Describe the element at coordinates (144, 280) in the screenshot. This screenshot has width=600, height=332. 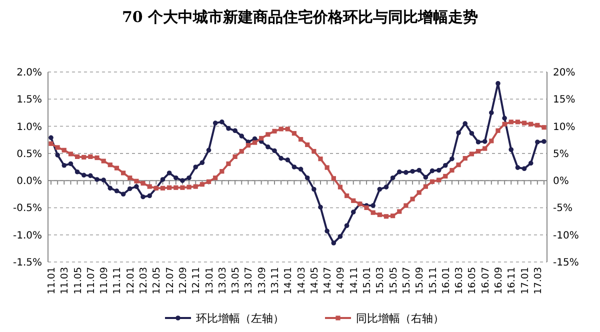
I see `x-tick-label: 12.03` at that location.